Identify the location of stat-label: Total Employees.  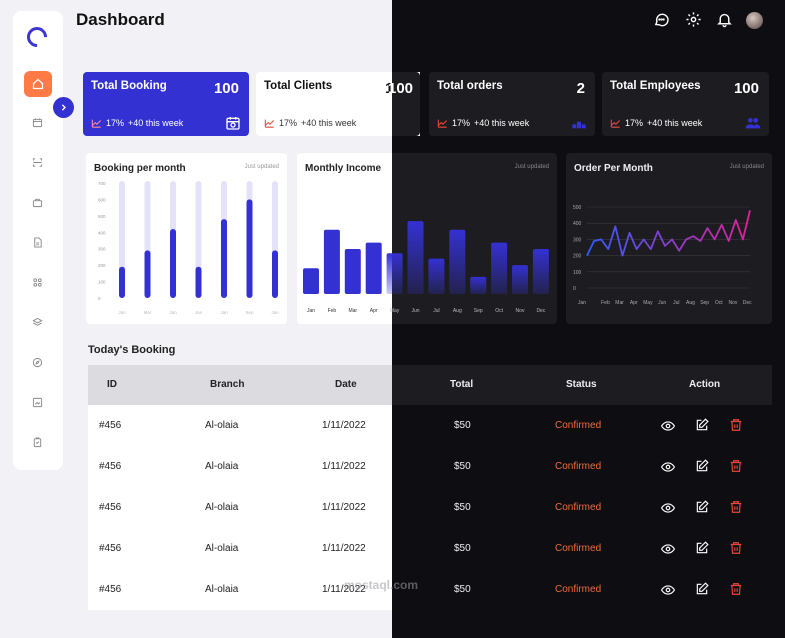
(655, 86).